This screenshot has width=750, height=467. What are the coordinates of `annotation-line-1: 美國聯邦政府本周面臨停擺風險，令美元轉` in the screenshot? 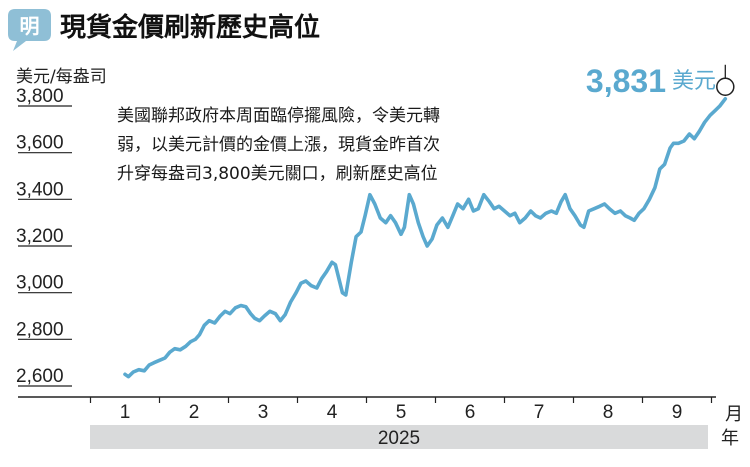 It's located at (278, 116).